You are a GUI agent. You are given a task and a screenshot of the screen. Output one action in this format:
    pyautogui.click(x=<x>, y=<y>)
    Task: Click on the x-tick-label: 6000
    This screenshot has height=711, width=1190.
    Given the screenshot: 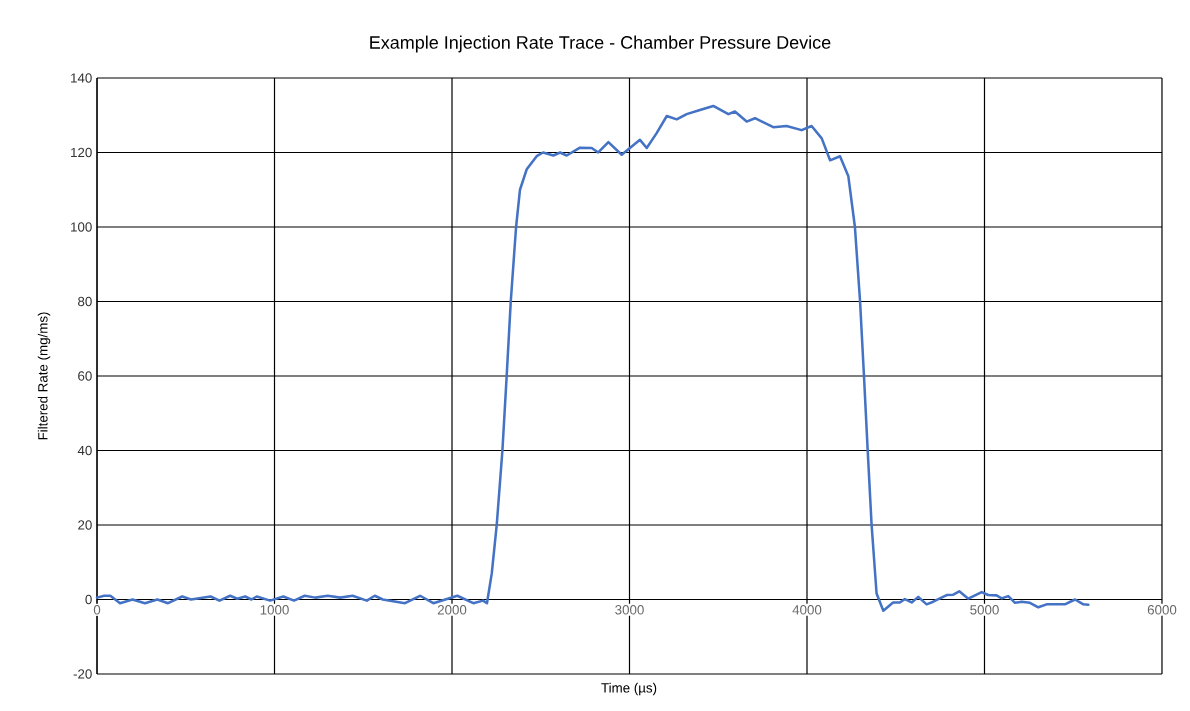 What is the action you would take?
    pyautogui.click(x=1162, y=610)
    